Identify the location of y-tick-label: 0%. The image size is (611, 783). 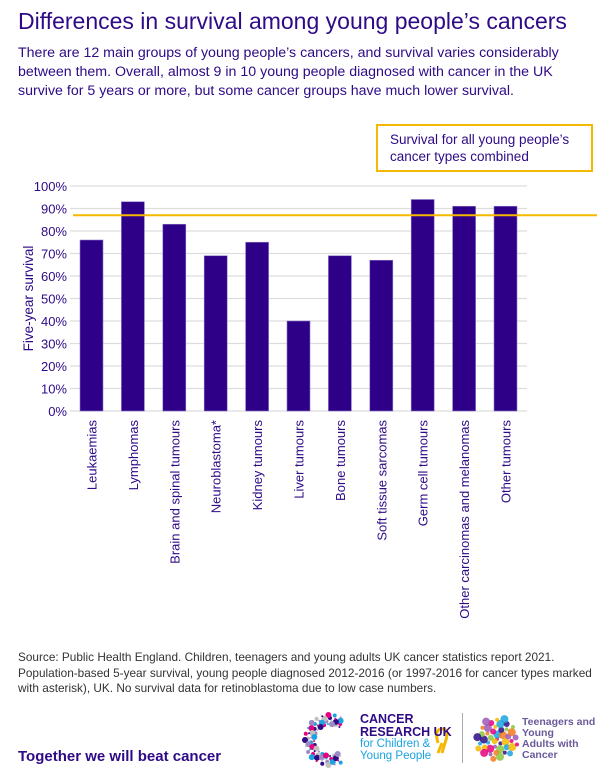
(57, 411).